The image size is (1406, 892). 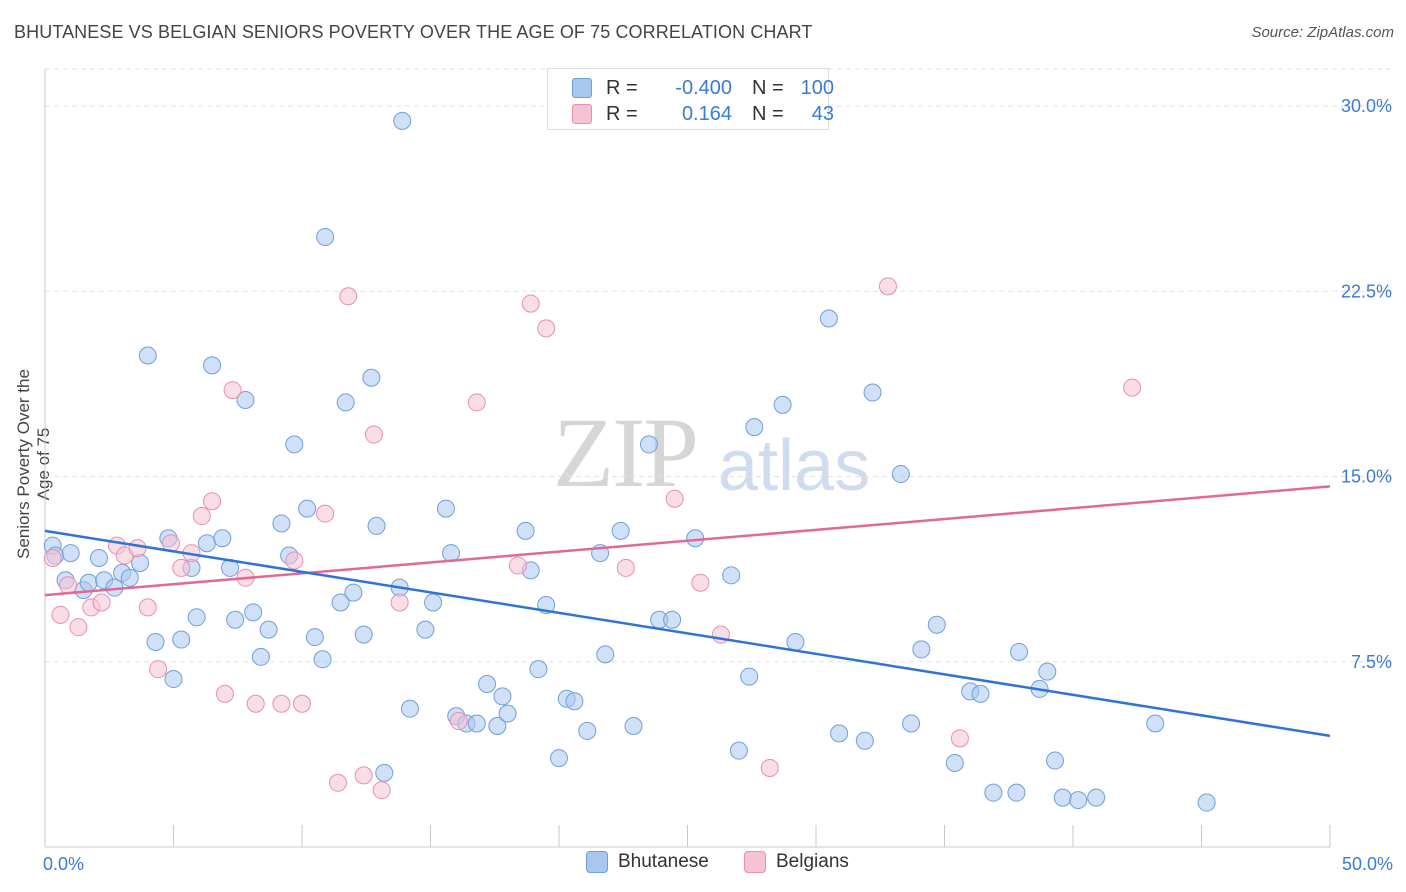 I want to click on y-tick-label: 15.0%, so click(x=1366, y=477).